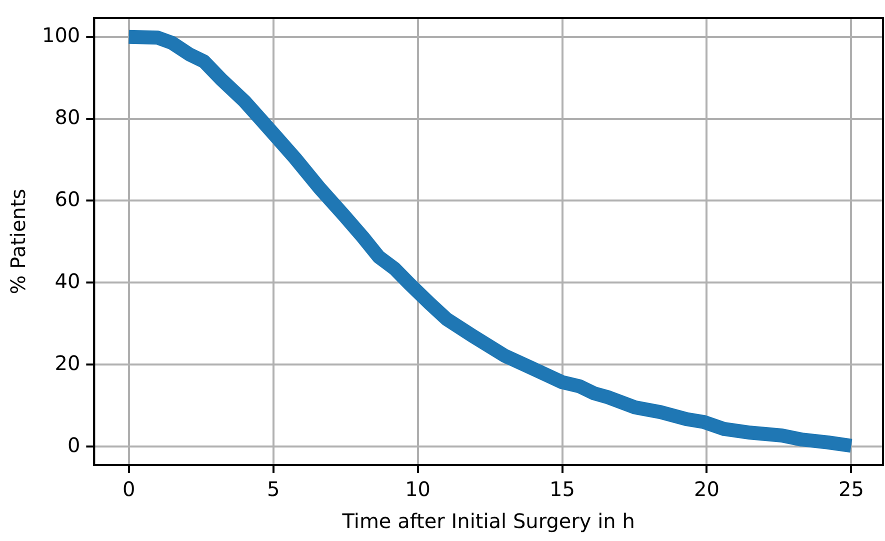 The height and width of the screenshot is (541, 885). What do you see at coordinates (67, 198) in the screenshot?
I see `y-tick-label: 60` at bounding box center [67, 198].